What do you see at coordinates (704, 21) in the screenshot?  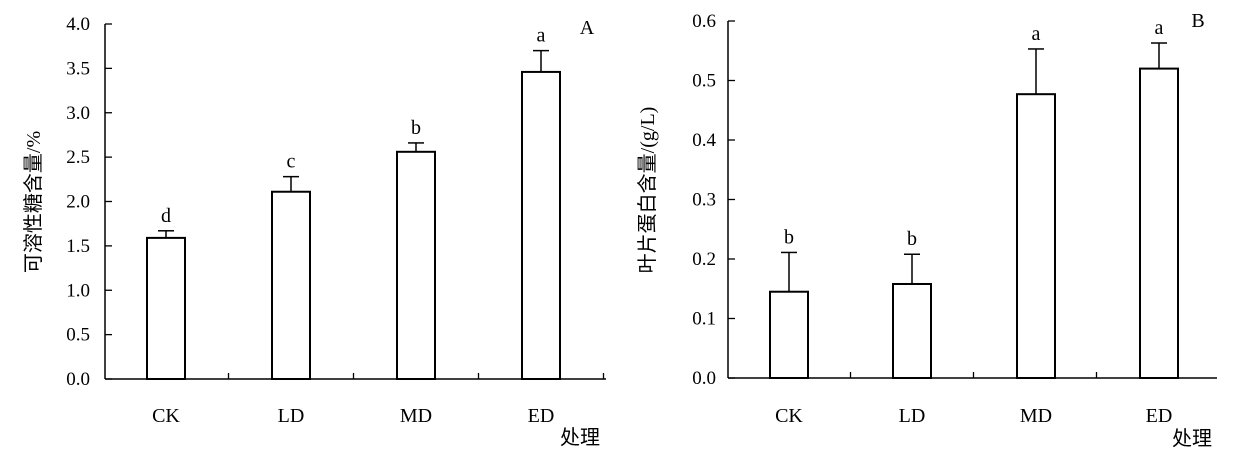 I see `y-tick-label: 0.6` at bounding box center [704, 21].